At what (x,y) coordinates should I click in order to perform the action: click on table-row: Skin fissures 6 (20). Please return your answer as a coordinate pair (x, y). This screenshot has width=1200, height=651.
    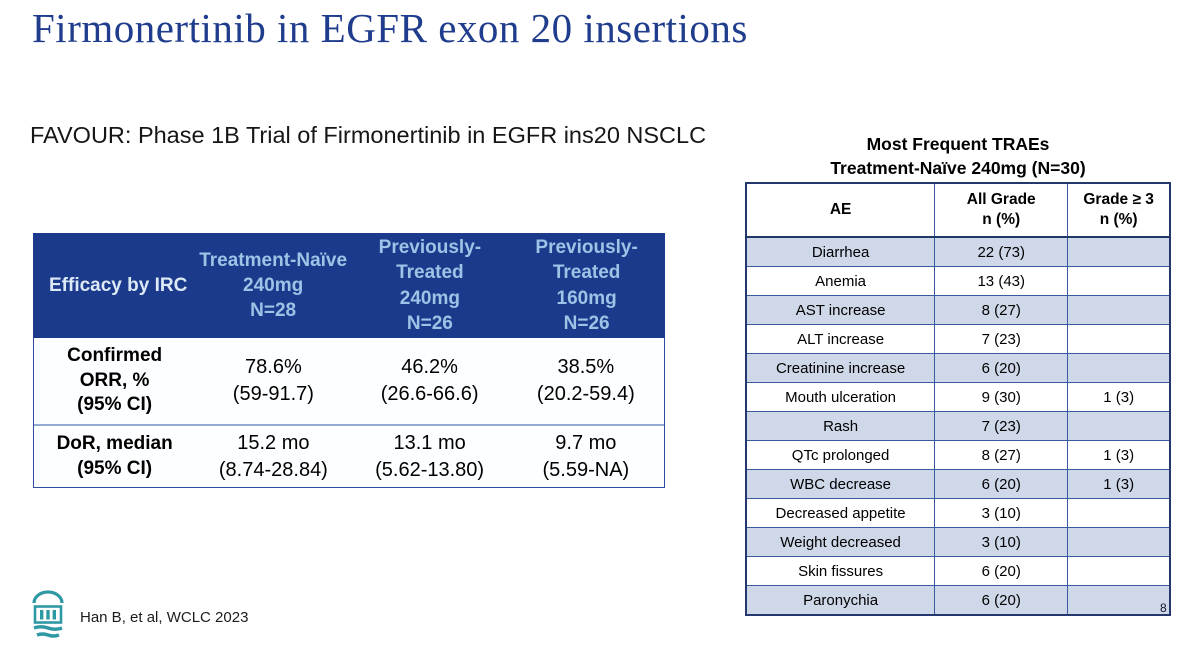
    Looking at the image, I should click on (958, 571).